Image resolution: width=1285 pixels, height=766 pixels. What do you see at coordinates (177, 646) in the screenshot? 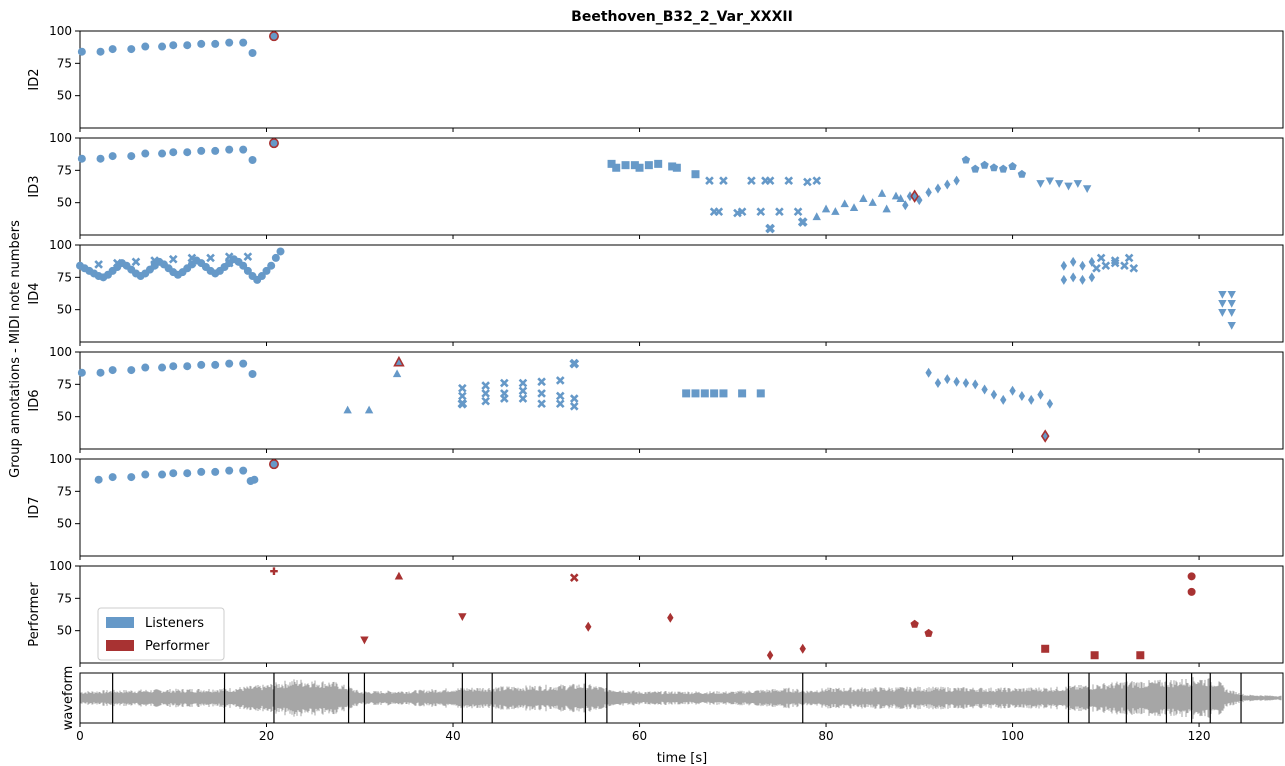
I see `legend-label-performer: Performer` at bounding box center [177, 646].